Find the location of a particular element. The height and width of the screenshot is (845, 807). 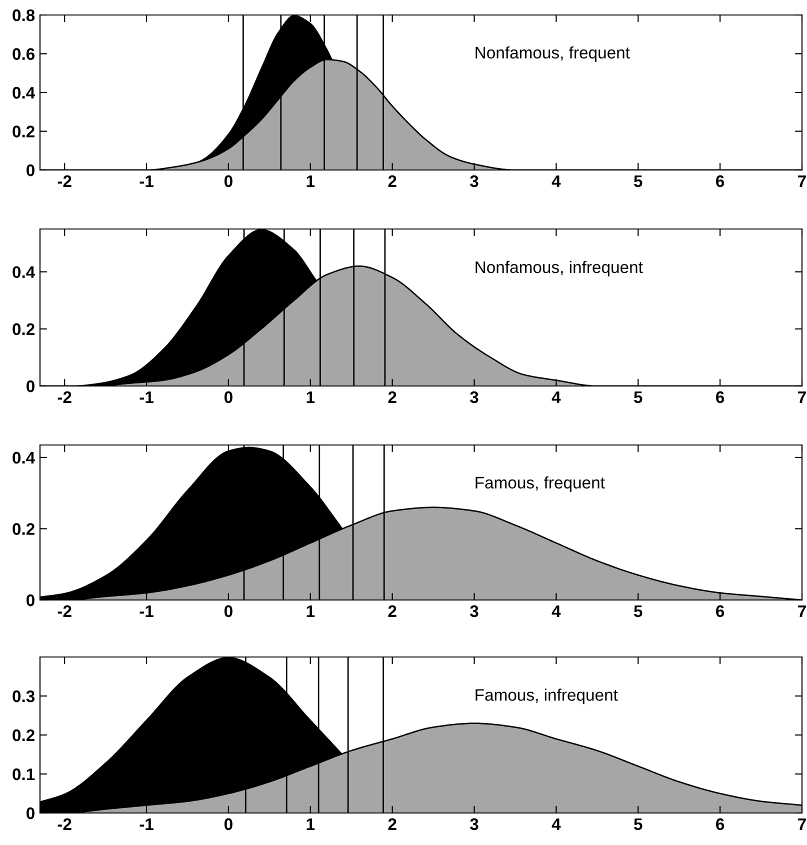

y-tick-label: 0.1 is located at coordinates (23, 774).